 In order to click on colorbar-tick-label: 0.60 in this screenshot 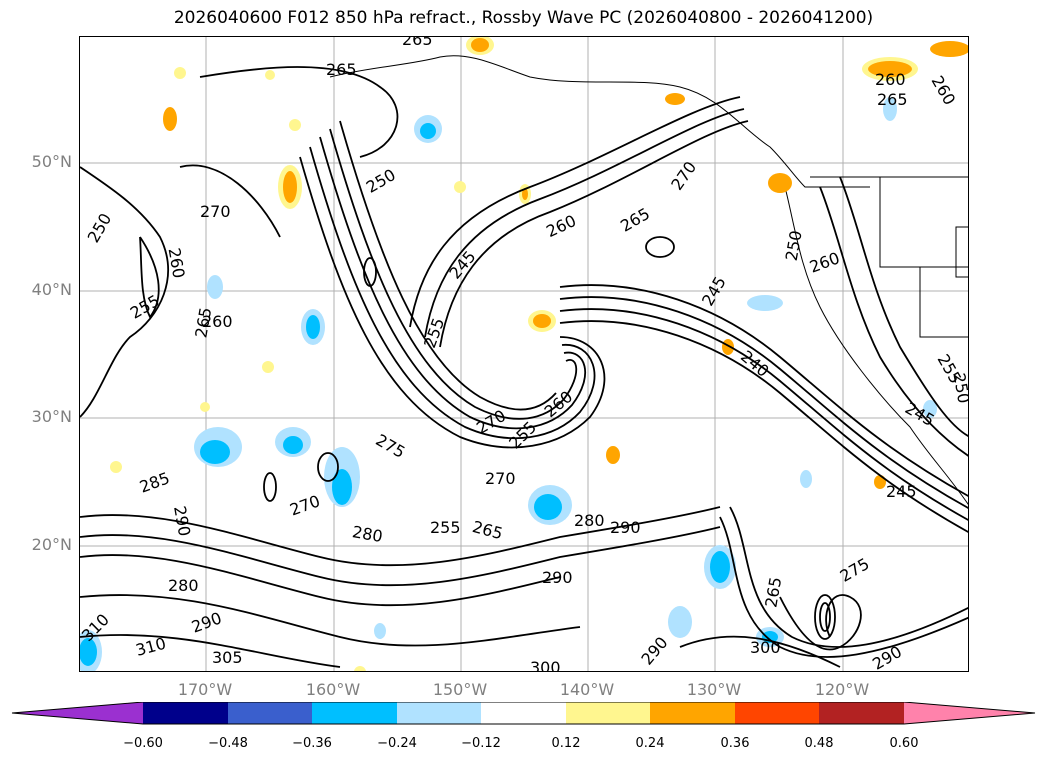, I will do `click(904, 743)`.